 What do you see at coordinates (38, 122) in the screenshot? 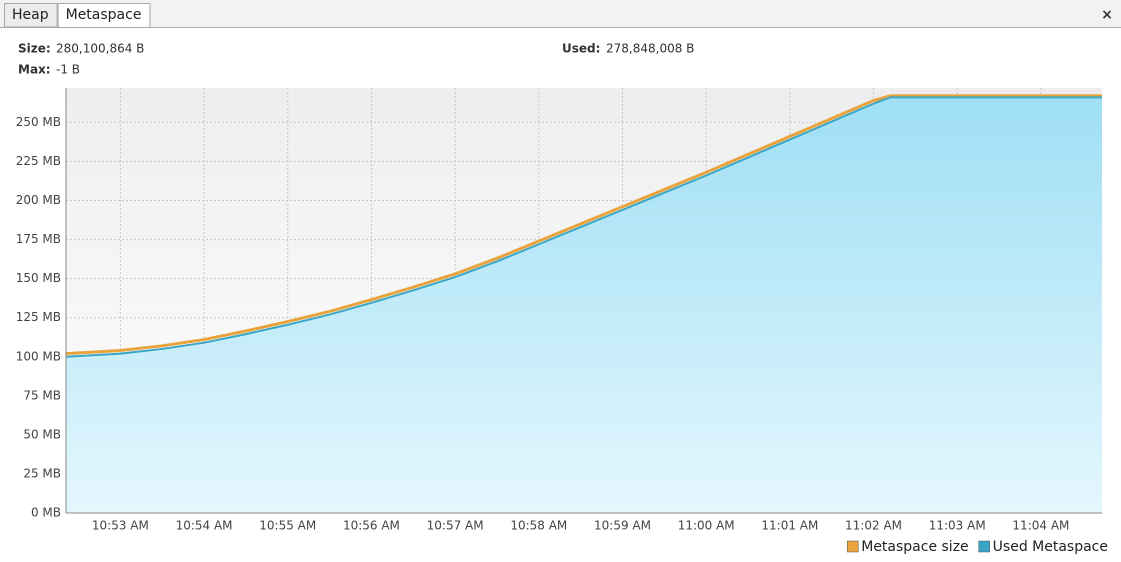
I see `y-tick-label: 250 MB` at bounding box center [38, 122].